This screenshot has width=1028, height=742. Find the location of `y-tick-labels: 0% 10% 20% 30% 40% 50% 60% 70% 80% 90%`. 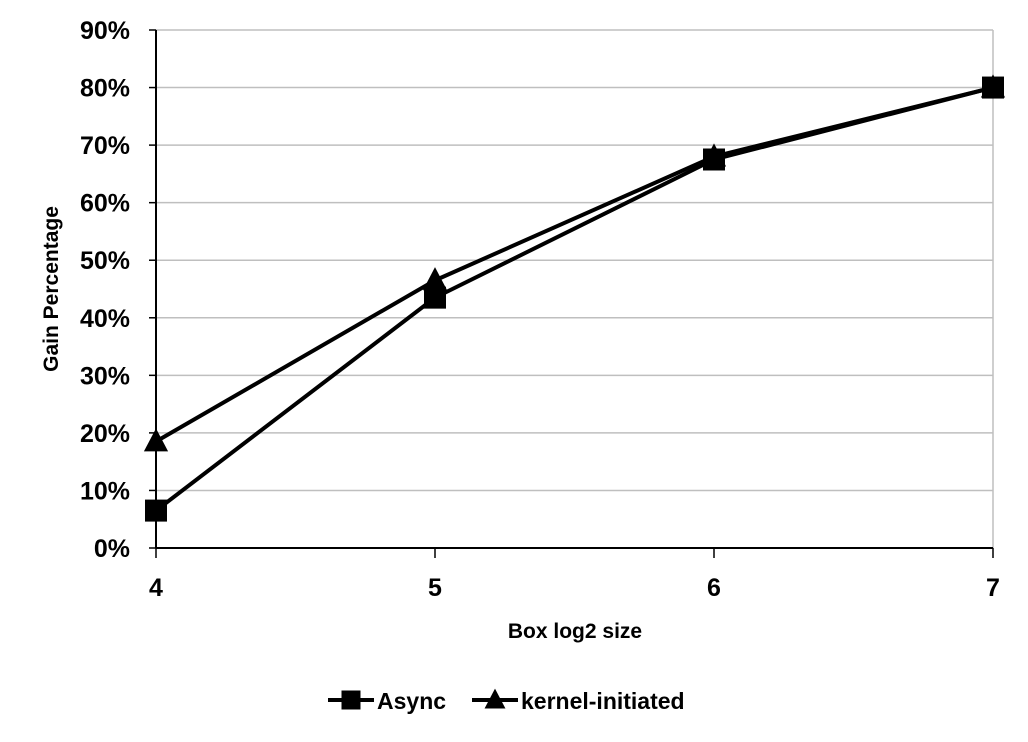

y-tick-labels: 0% 10% 20% 30% 40% 50% 60% 70% 80% 90% is located at coordinates (105, 290).